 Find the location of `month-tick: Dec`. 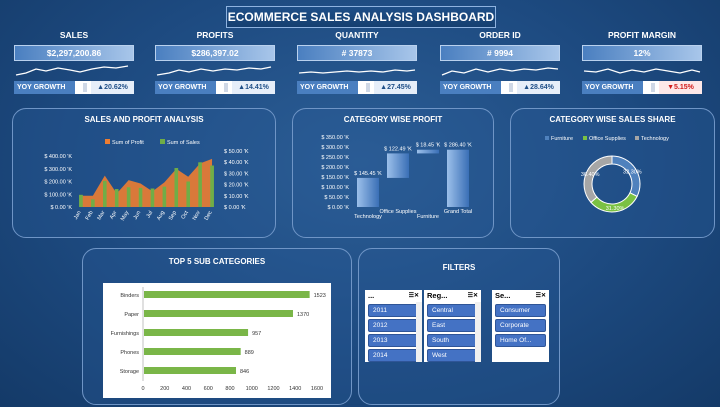

month-tick: Dec is located at coordinates (209, 216).